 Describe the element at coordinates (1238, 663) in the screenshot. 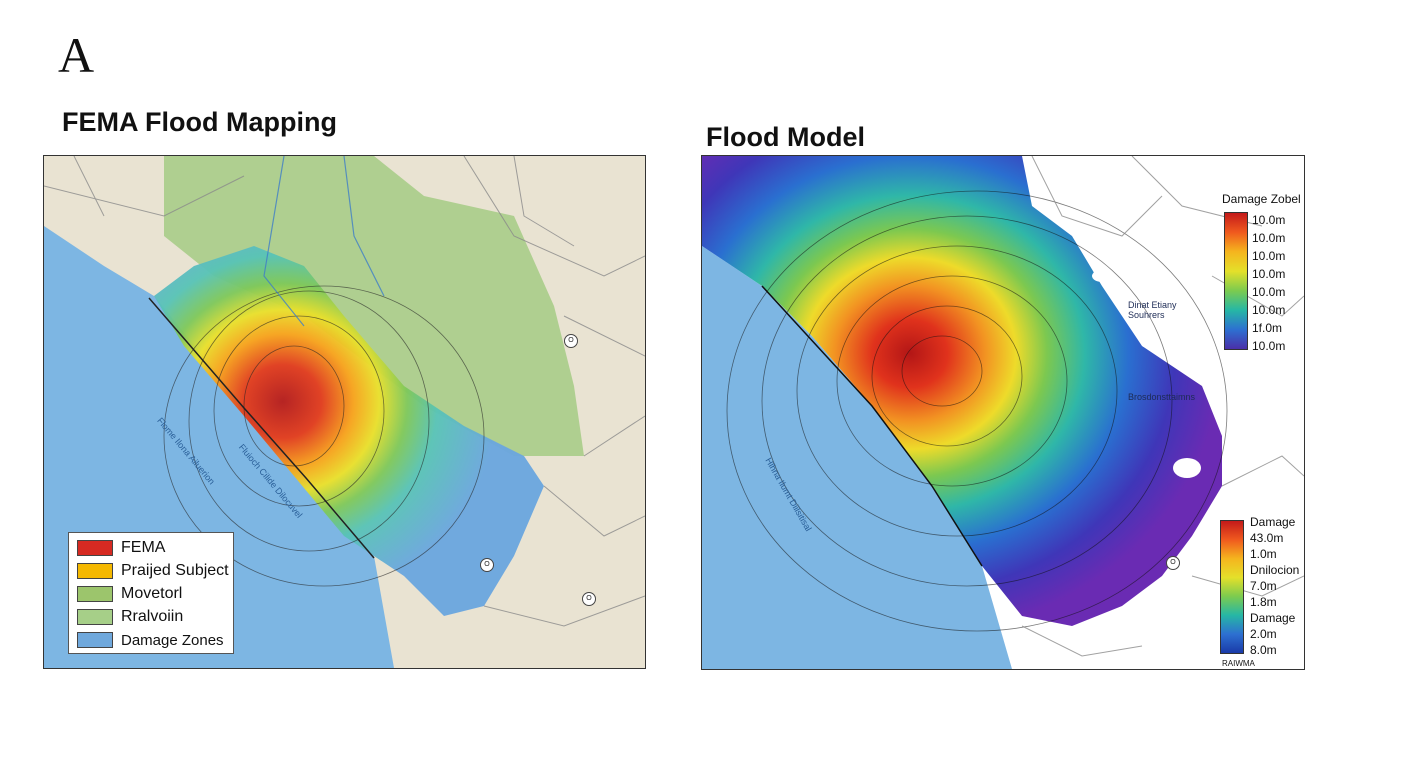

I see `colorbar-footer: RAIWMA` at that location.